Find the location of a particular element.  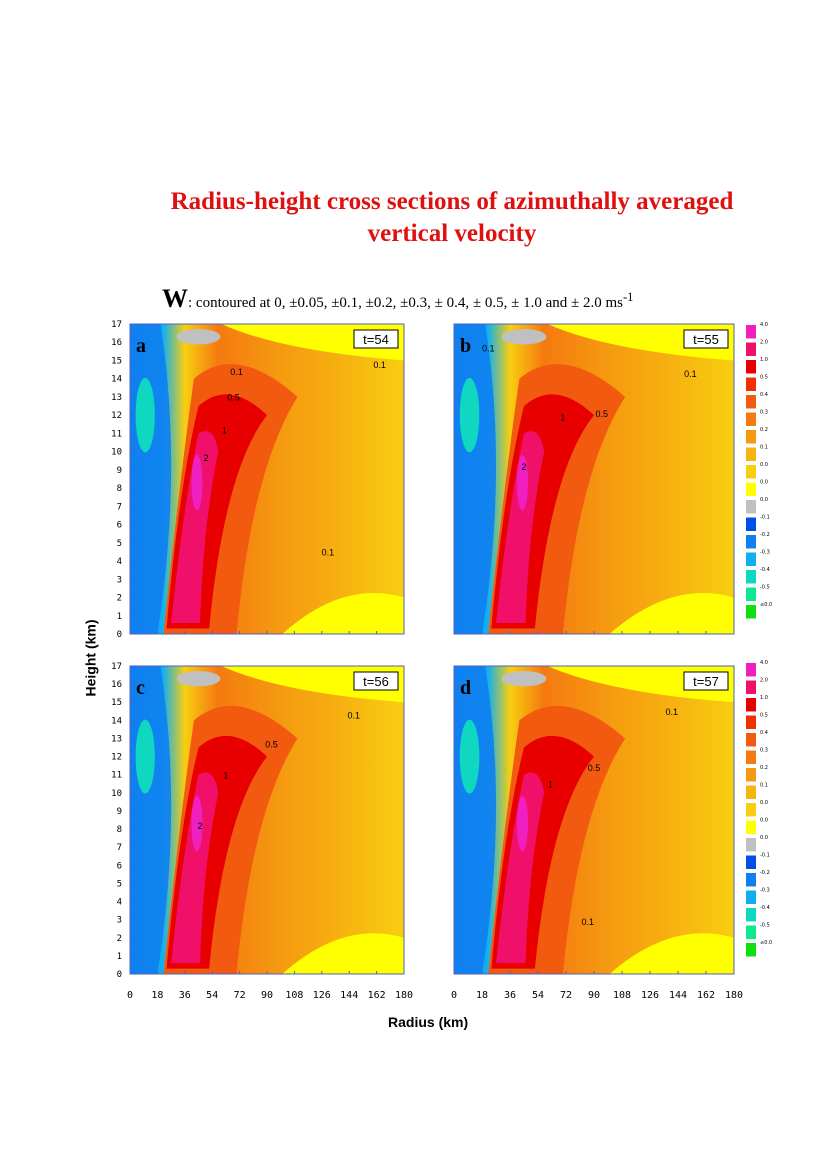

y-tick-label: 12 is located at coordinates (116, 416).